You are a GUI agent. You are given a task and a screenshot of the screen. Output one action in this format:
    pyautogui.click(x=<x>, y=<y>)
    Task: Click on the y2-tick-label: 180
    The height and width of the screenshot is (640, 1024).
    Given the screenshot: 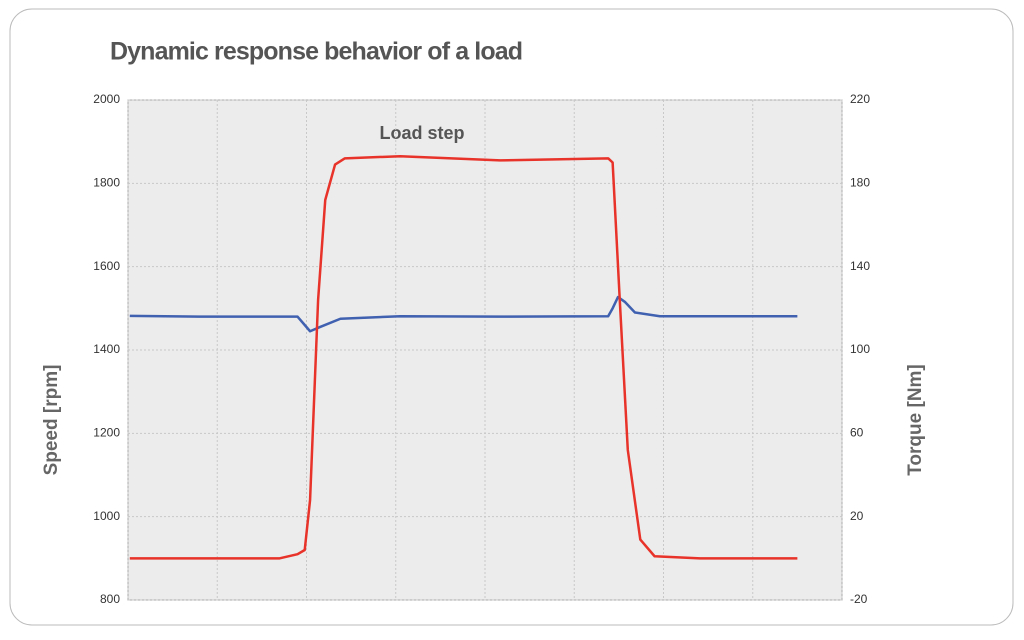 What is the action you would take?
    pyautogui.click(x=860, y=183)
    